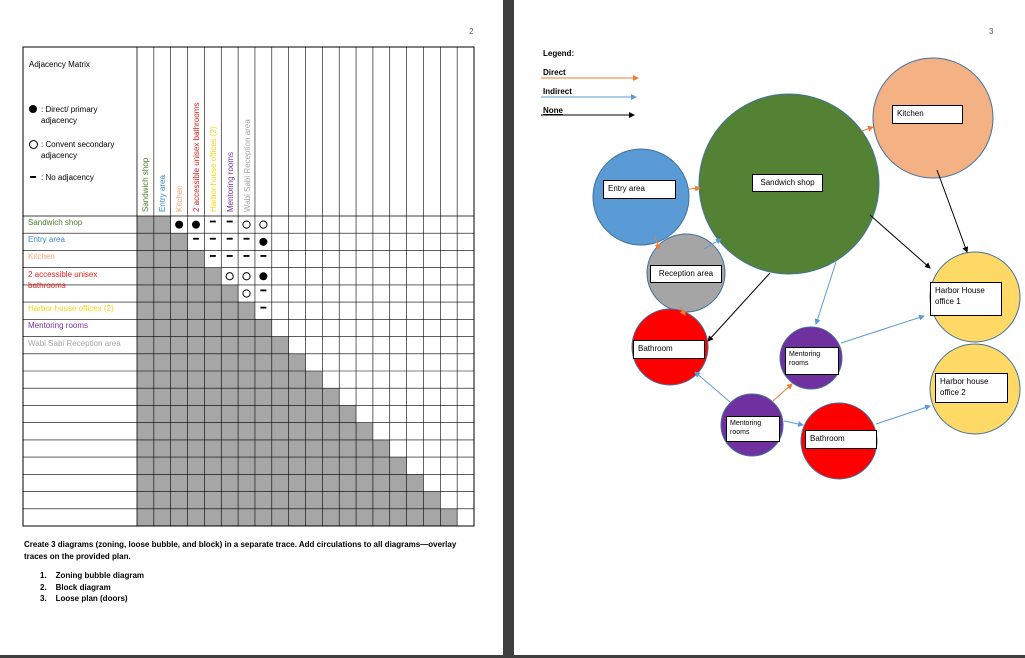  I want to click on matrix-title: Adjacency Matrix, so click(59, 64).